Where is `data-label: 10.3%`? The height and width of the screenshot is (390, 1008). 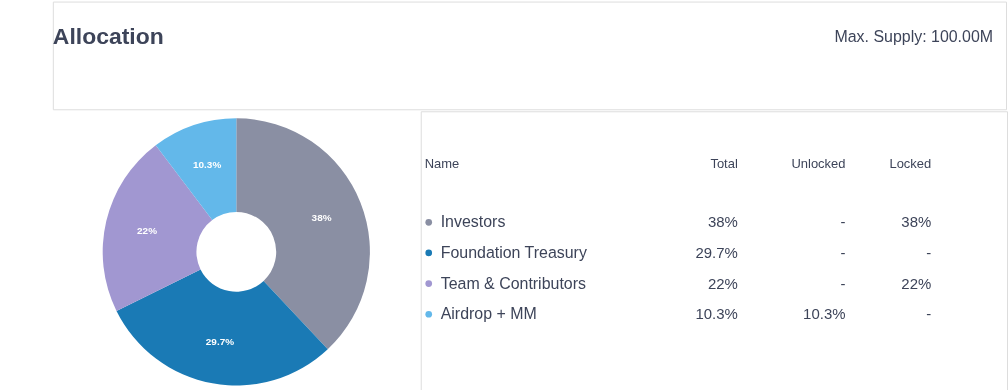
data-label: 10.3% is located at coordinates (207, 164).